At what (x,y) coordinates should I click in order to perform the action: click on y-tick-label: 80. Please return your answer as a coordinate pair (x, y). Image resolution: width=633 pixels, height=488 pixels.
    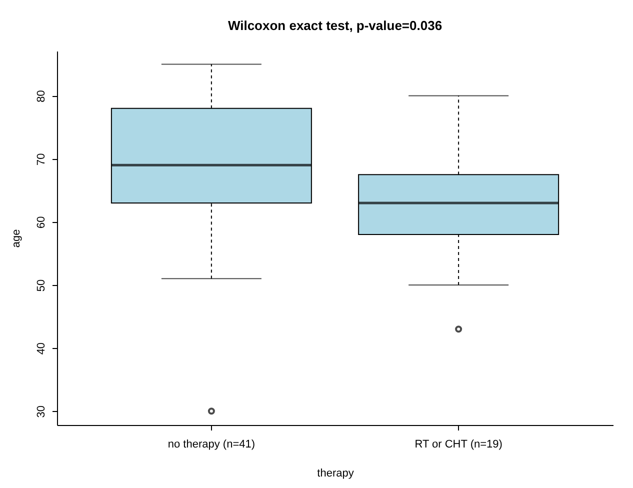
    Looking at the image, I should click on (42, 96).